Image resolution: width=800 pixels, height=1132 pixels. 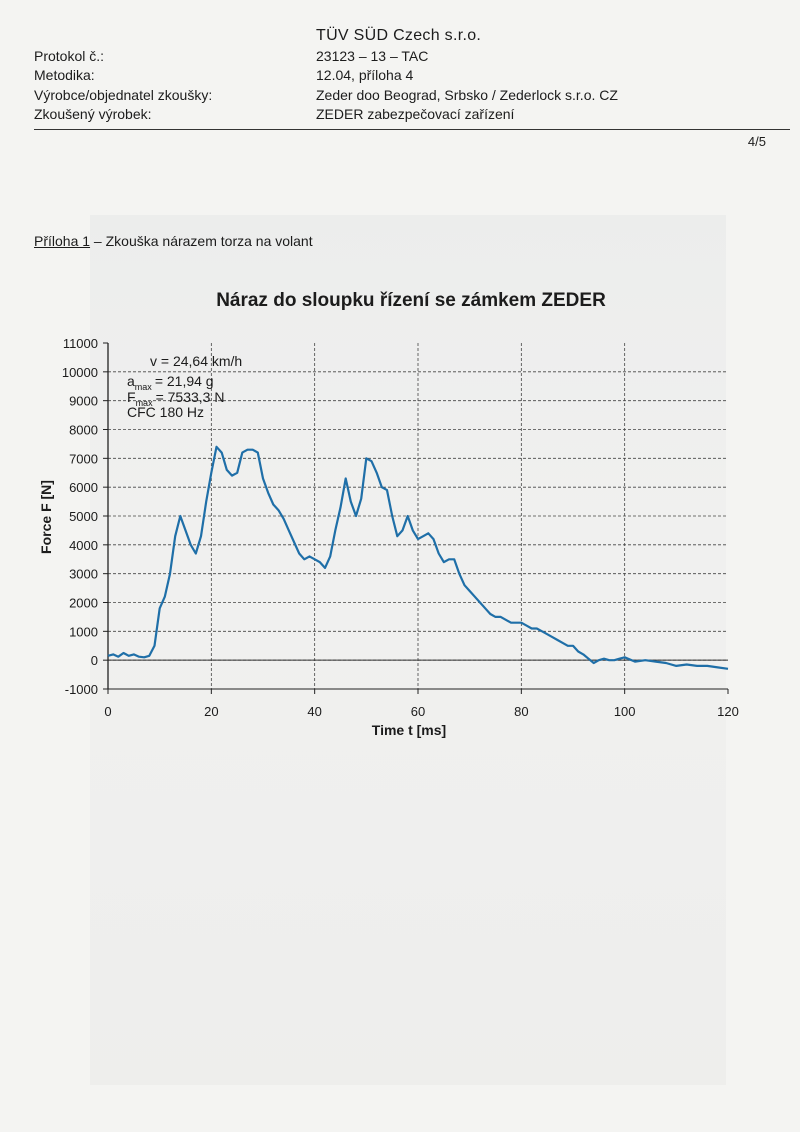 I want to click on y-tick-label: 9000, so click(x=83, y=401).